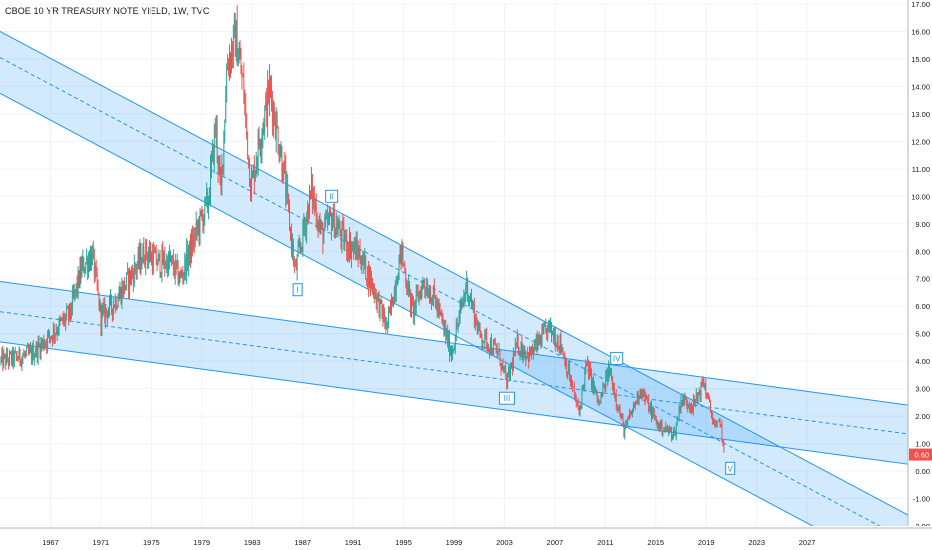  Describe the element at coordinates (353, 542) in the screenshot. I see `x-tick-label: 1991` at that location.